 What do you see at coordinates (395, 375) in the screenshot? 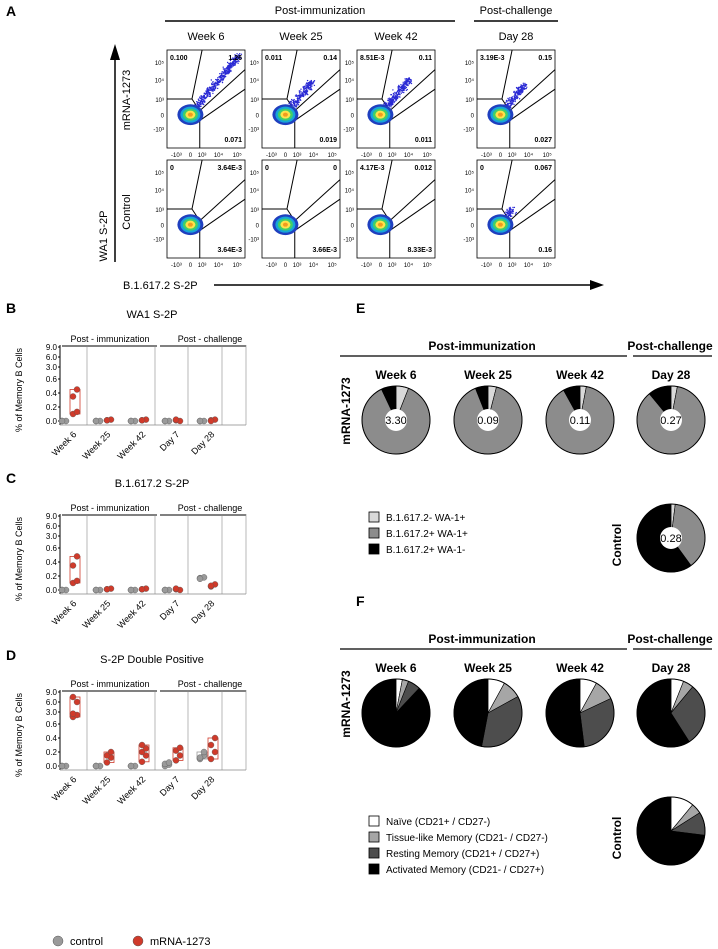
I see `pie-col-title: Week 6` at bounding box center [395, 375].